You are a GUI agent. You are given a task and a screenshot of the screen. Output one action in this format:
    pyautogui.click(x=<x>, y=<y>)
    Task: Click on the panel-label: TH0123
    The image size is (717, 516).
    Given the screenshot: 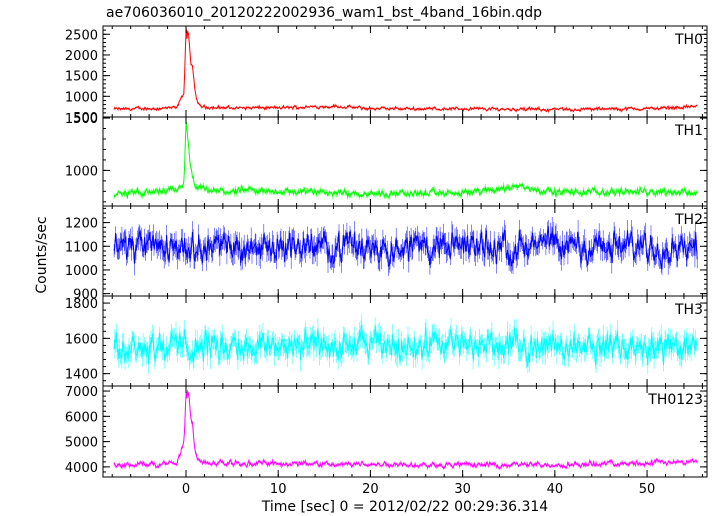 What is the action you would take?
    pyautogui.click(x=675, y=400)
    